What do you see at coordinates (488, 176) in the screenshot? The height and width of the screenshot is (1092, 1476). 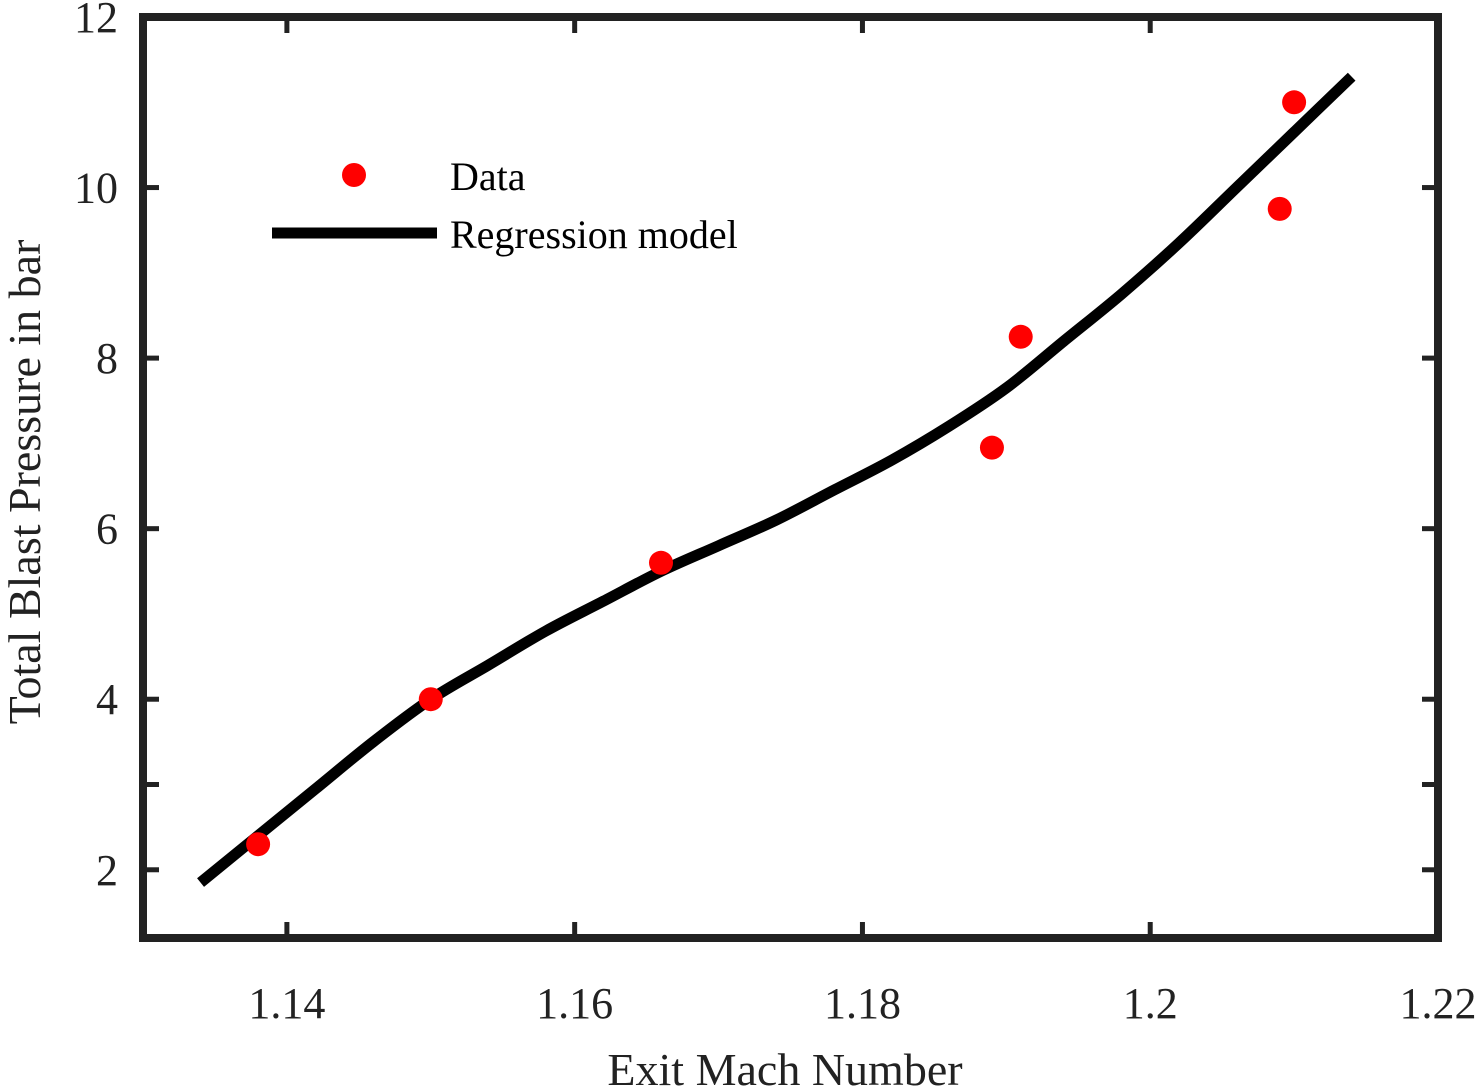 I see `legend-label-data: Data` at bounding box center [488, 176].